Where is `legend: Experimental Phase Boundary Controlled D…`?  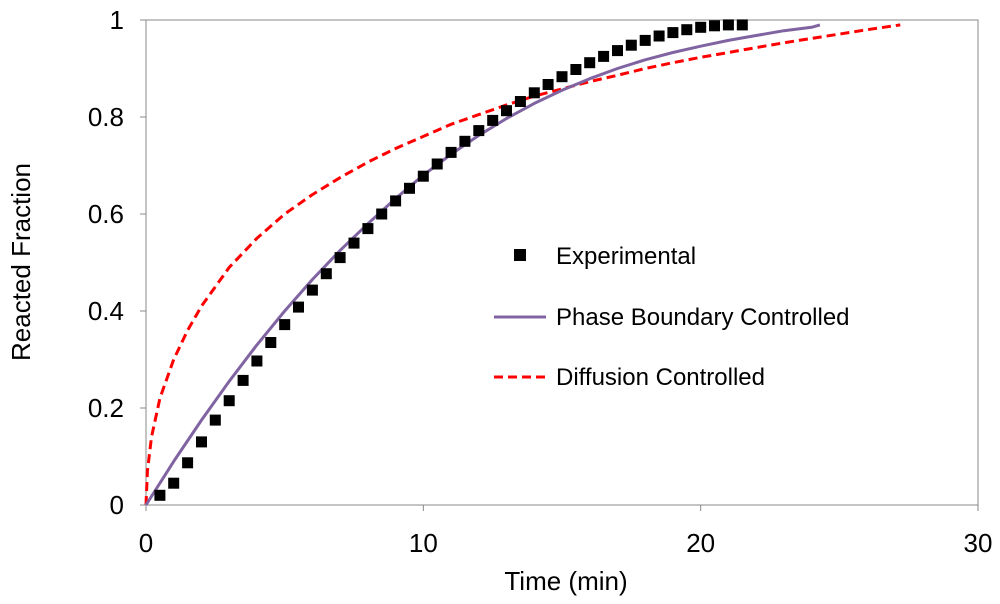 legend: Experimental Phase Boundary Controlled D… is located at coordinates (672, 317).